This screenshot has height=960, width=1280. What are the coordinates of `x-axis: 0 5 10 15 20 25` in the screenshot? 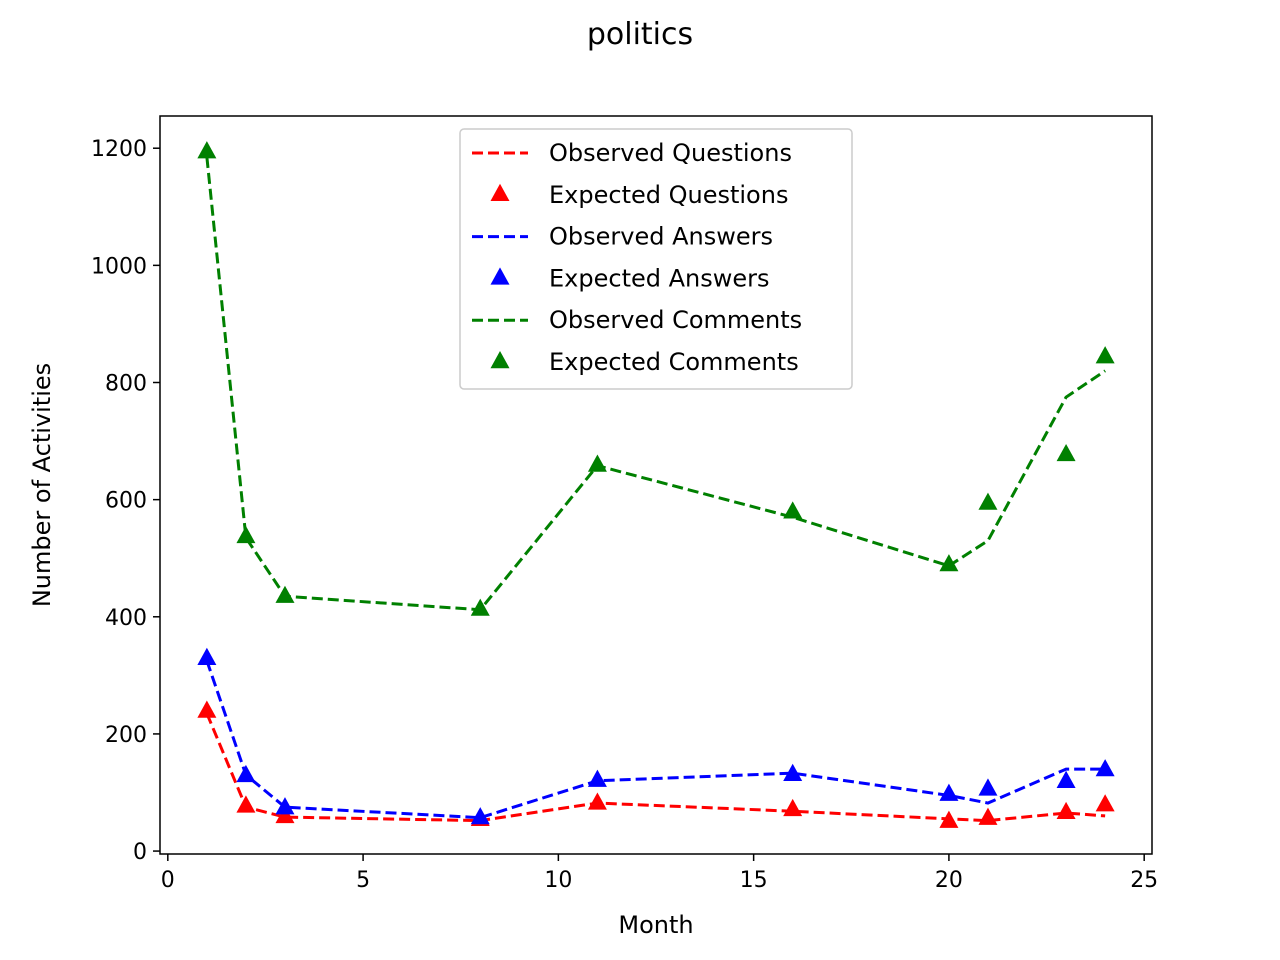 It's located at (659, 873).